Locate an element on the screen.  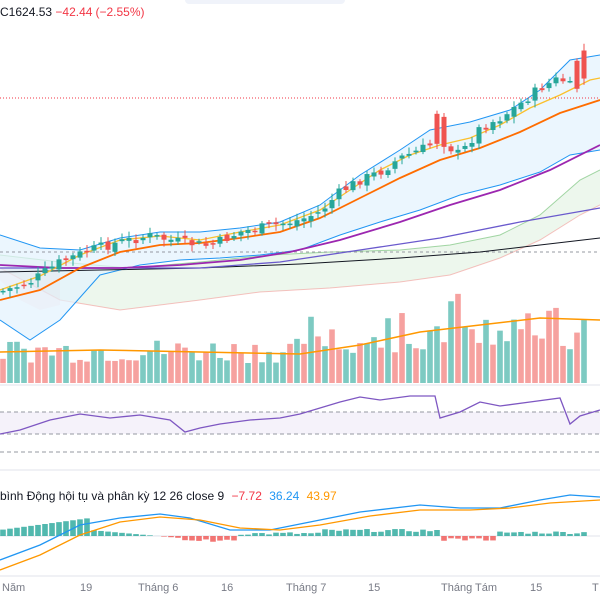
volume-ma-line is located at coordinates (300, 336).